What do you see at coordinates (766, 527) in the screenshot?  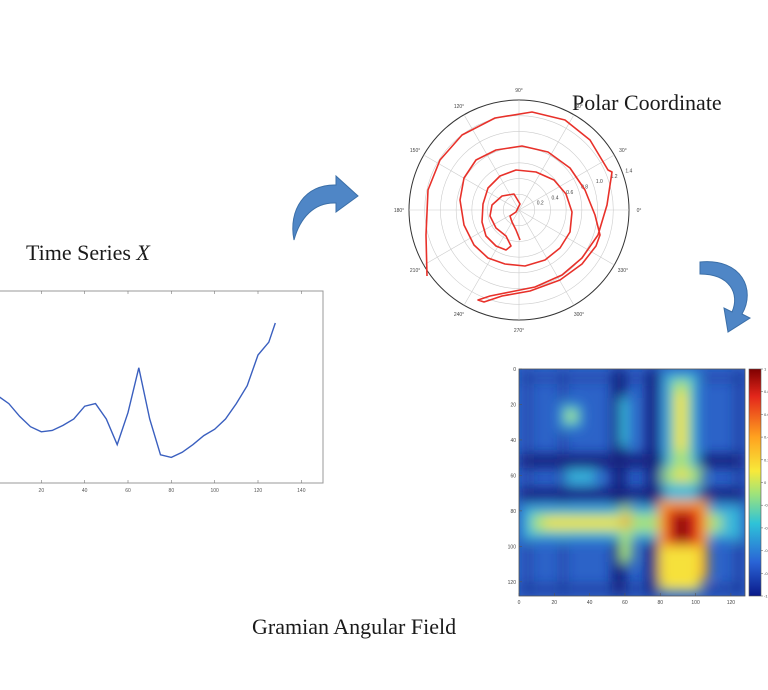 I see `colorbar-tick-label: -0.4` at bounding box center [766, 527].